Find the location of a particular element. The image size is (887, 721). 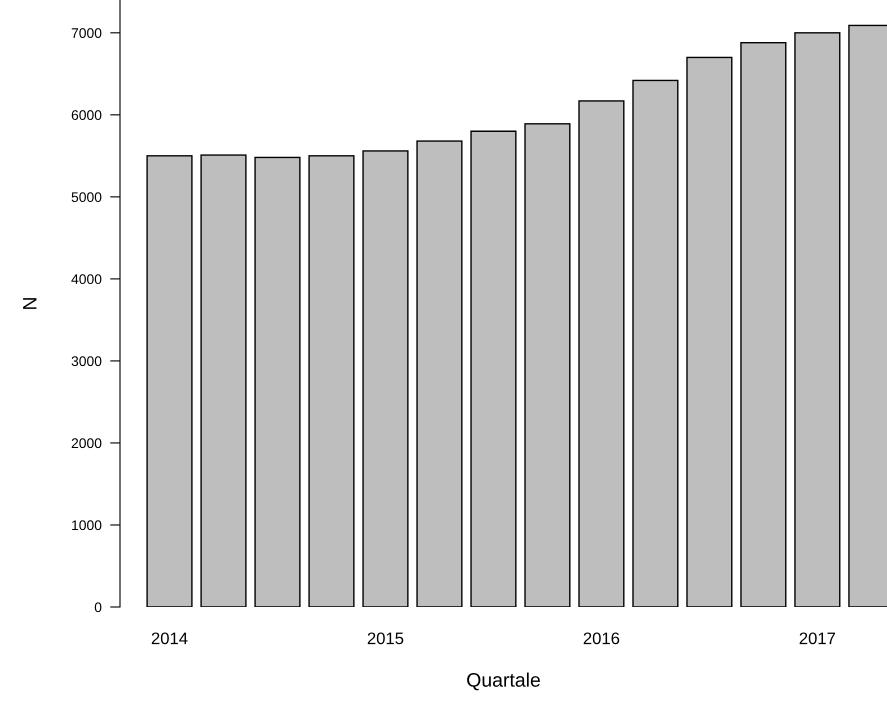

y-tick-label: 1000 is located at coordinates (87, 525).